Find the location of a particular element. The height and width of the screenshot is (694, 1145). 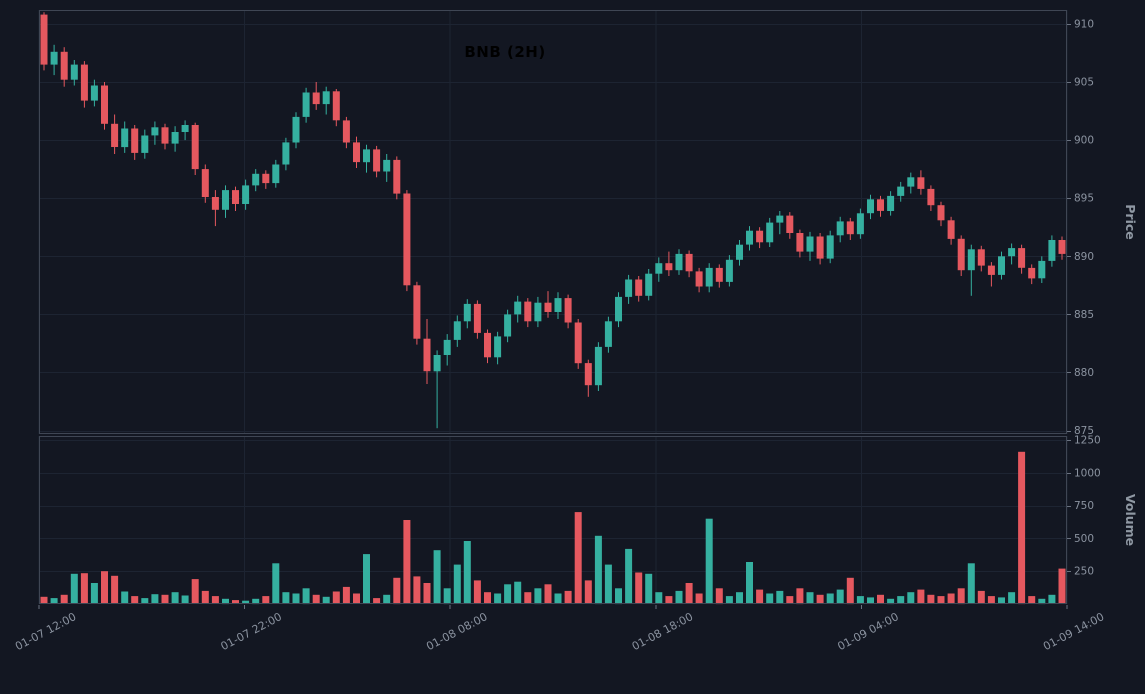

price-tick-label: 875 is located at coordinates (1084, 431).